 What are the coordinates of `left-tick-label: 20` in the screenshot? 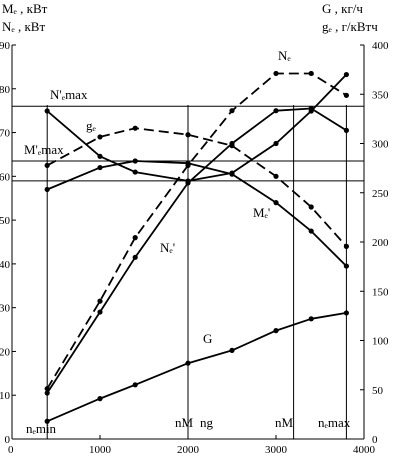 It's located at (5, 352).